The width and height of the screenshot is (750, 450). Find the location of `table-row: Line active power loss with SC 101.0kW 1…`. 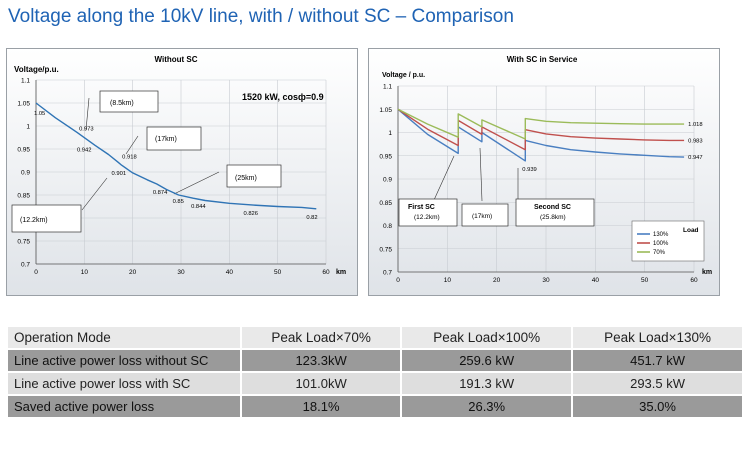

table-row: Line active power loss with SC 101.0kW 1… is located at coordinates (375, 383).